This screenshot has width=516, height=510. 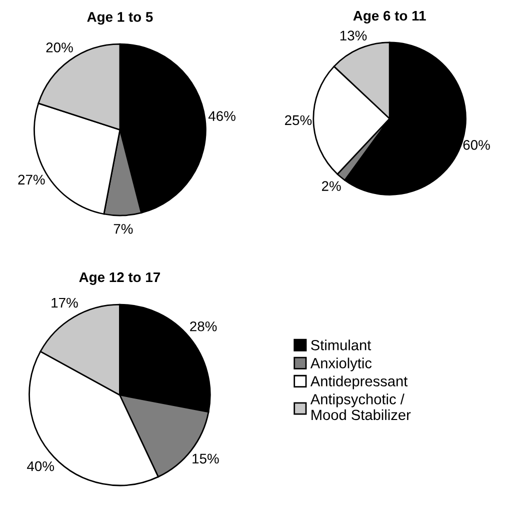 What do you see at coordinates (359, 383) in the screenshot?
I see `legend-label: Antidepressant` at bounding box center [359, 383].